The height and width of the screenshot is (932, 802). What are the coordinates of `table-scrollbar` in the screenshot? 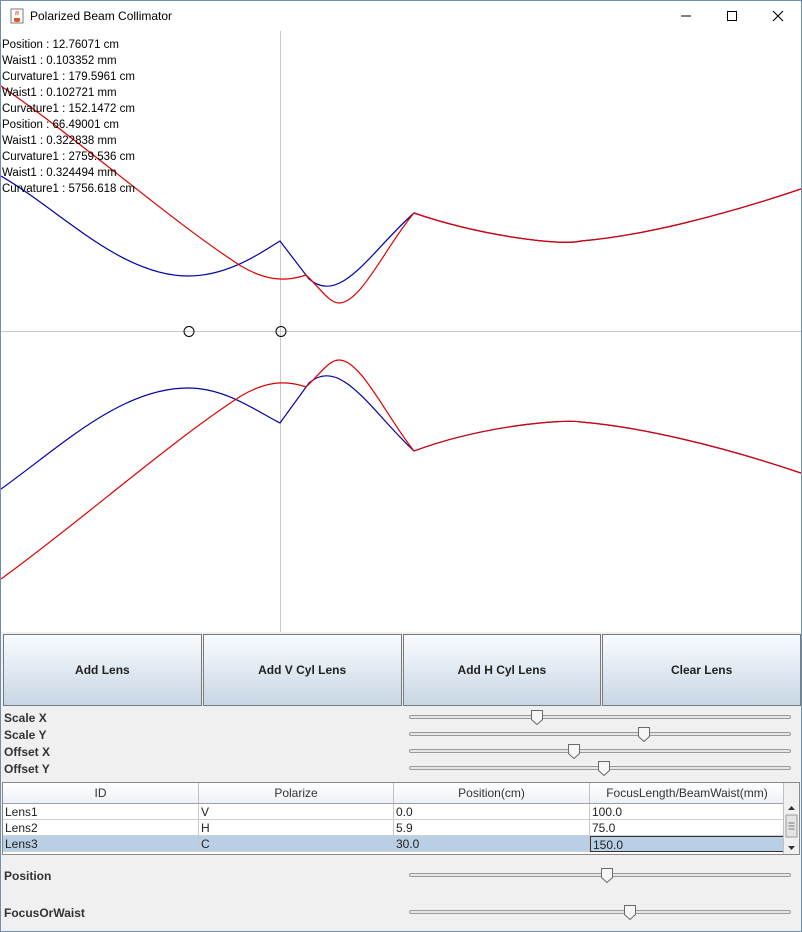 It's located at (791, 818).